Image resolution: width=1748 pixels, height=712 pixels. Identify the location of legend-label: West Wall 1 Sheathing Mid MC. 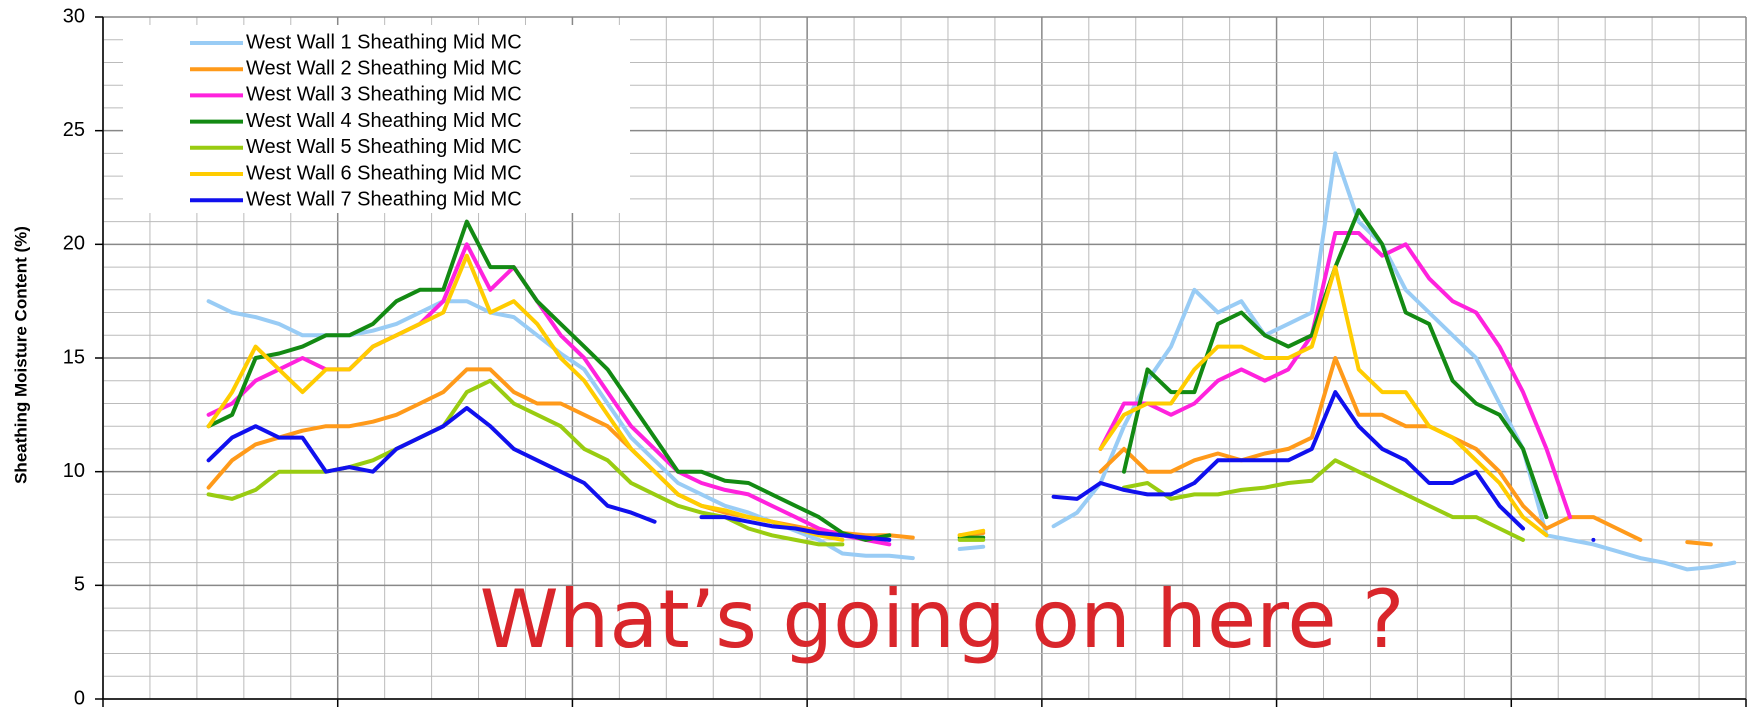
(384, 42).